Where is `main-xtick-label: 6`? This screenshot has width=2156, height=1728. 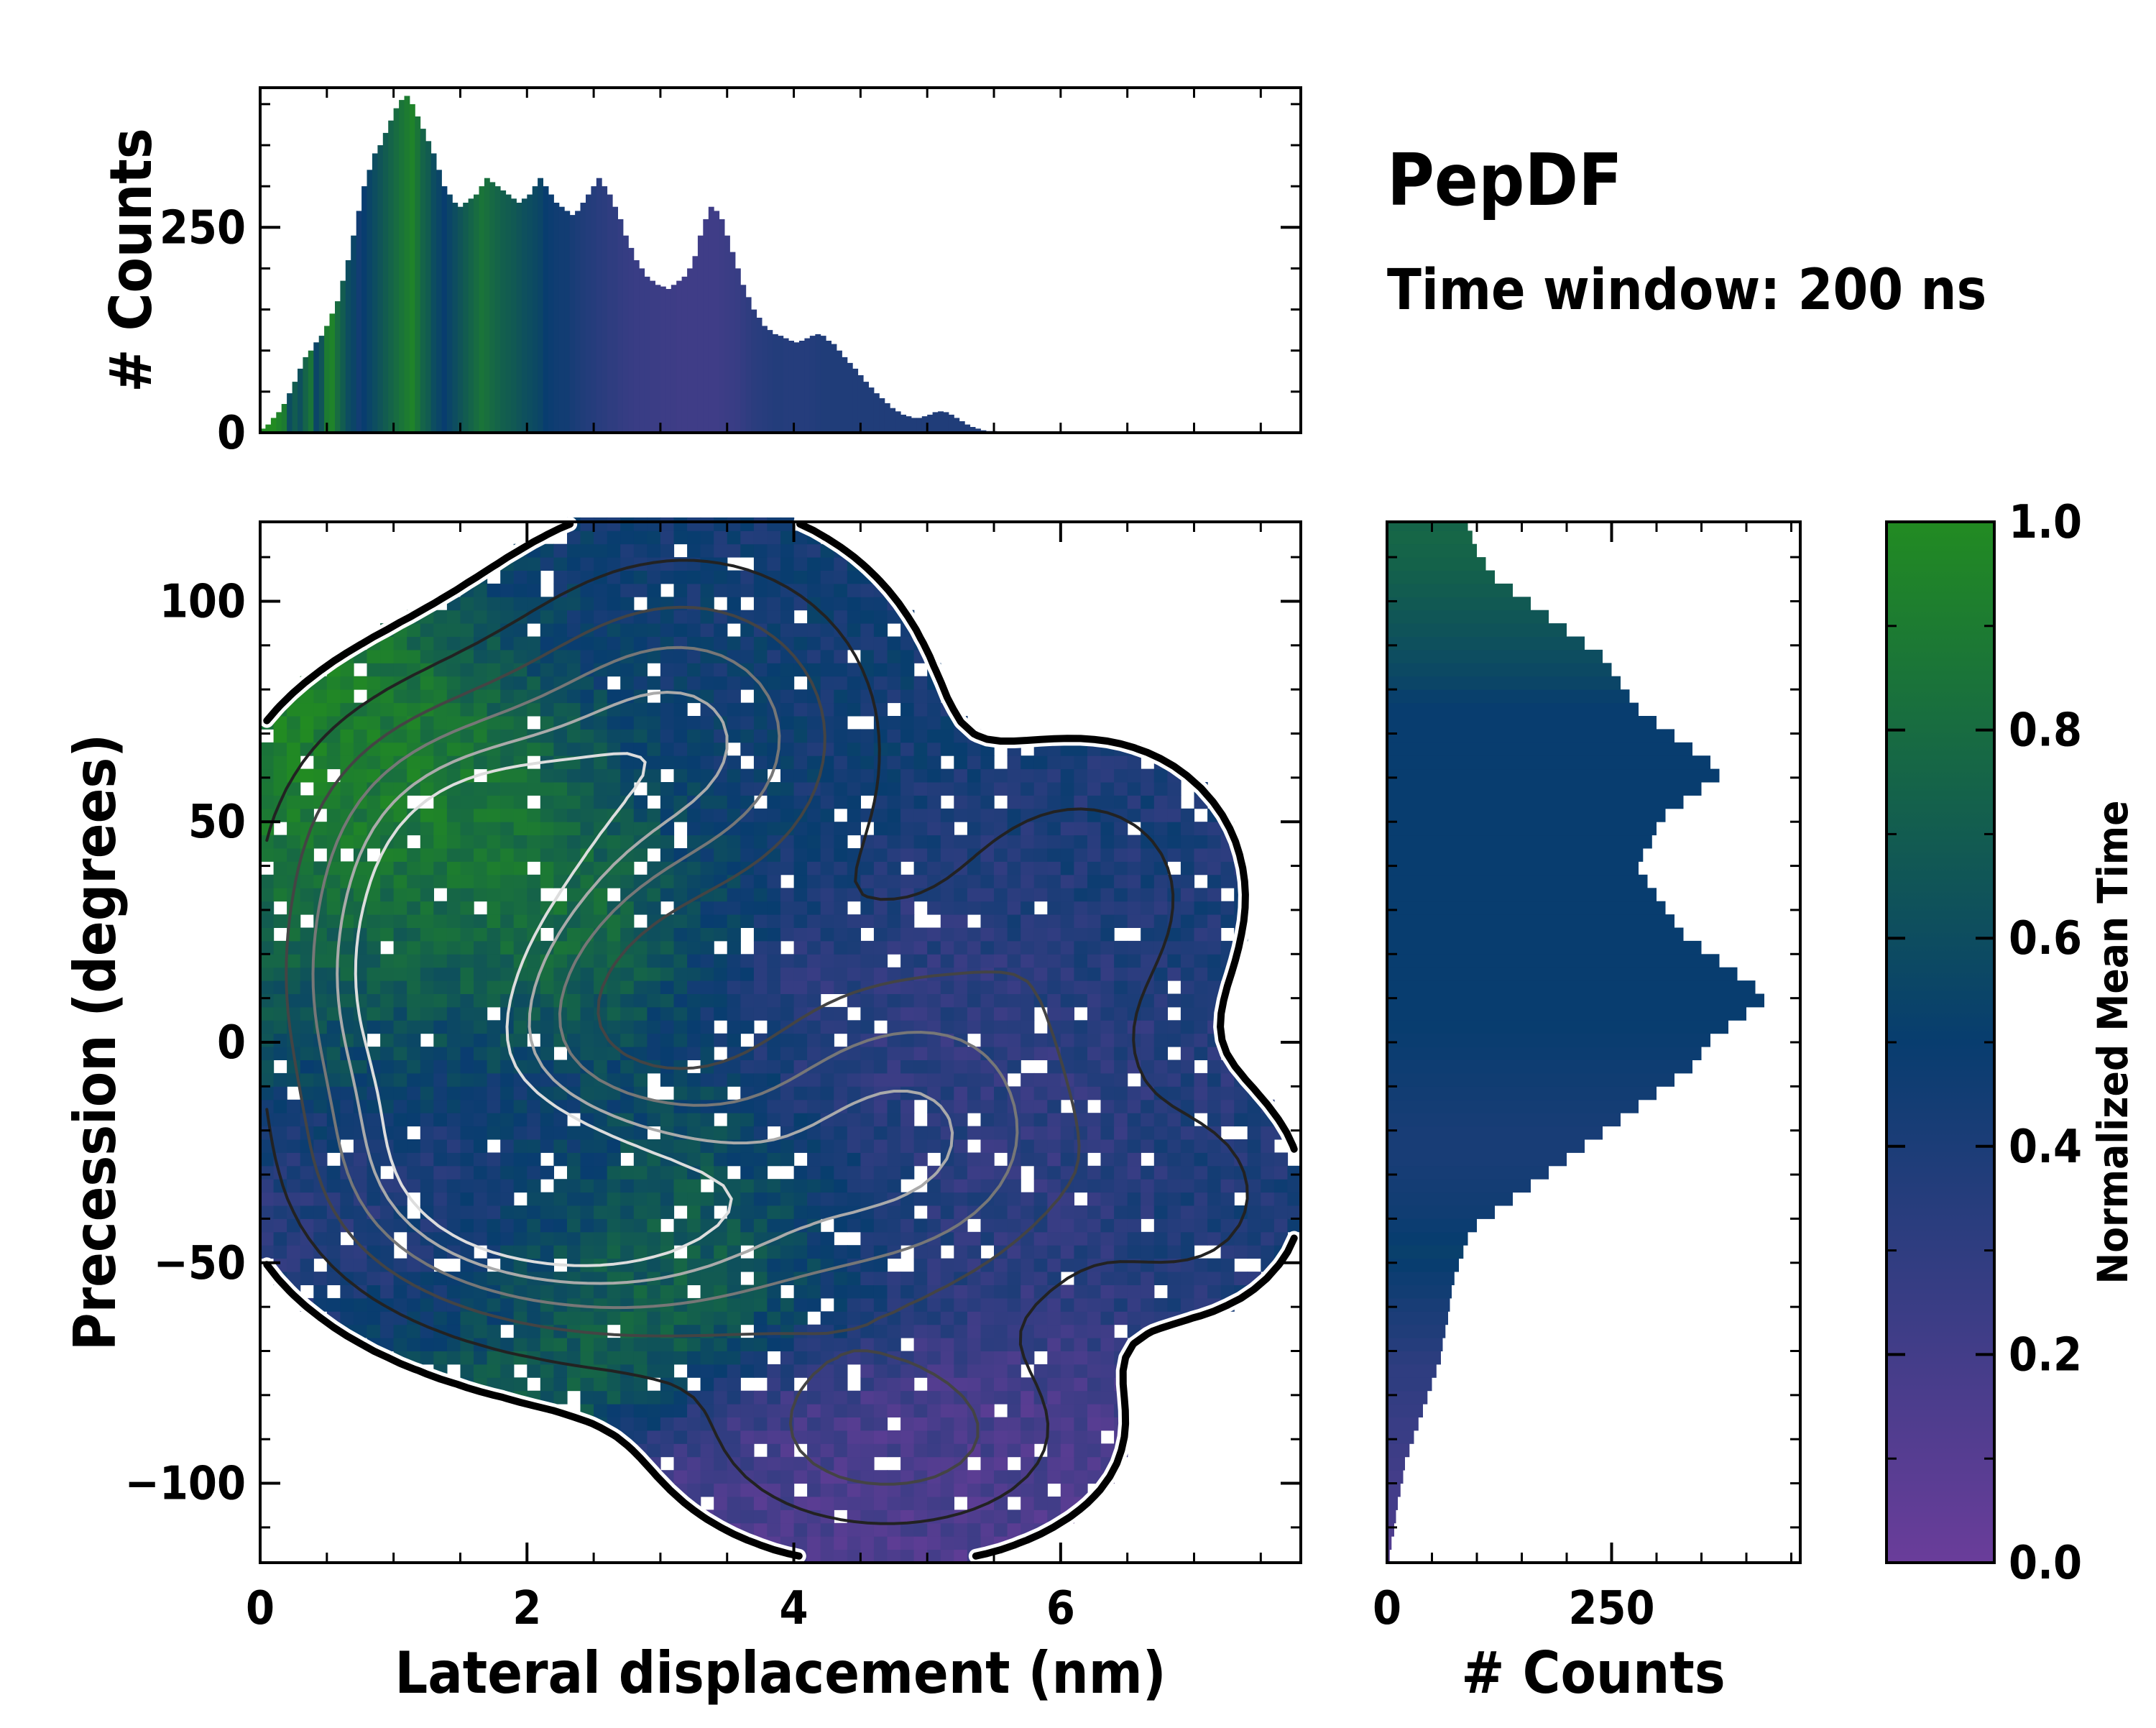
main-xtick-label: 6 is located at coordinates (1060, 1608).